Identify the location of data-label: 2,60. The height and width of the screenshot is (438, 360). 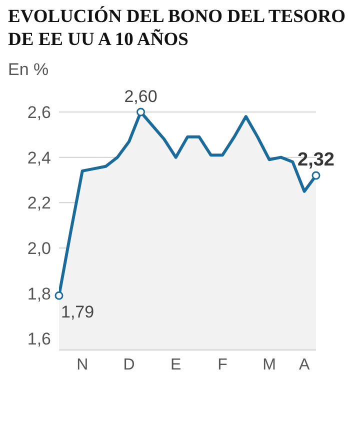
(141, 96).